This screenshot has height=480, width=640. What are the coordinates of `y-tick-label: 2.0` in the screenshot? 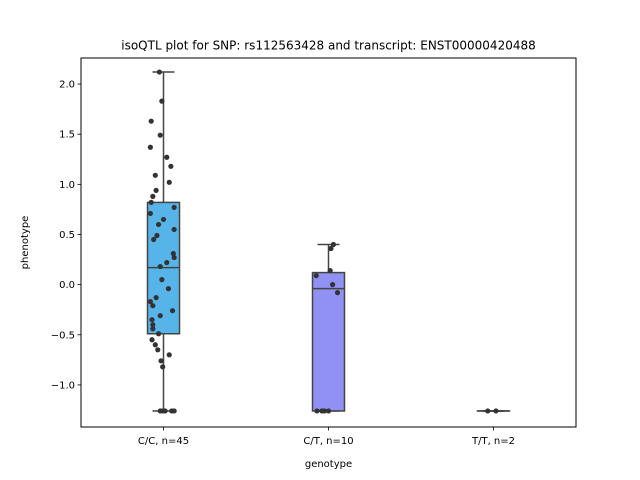 It's located at (67, 85).